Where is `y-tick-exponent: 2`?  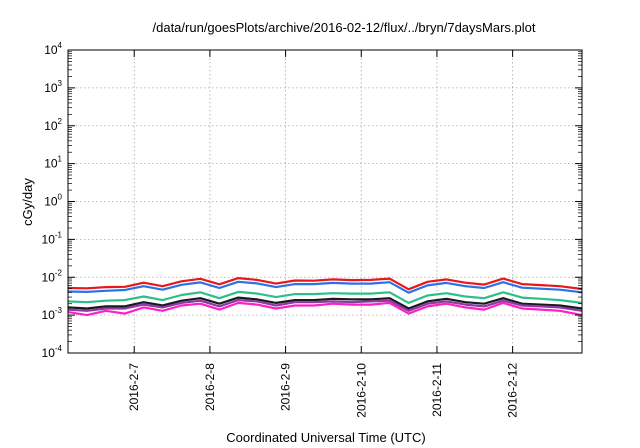 y-tick-exponent: 2 is located at coordinates (60, 121).